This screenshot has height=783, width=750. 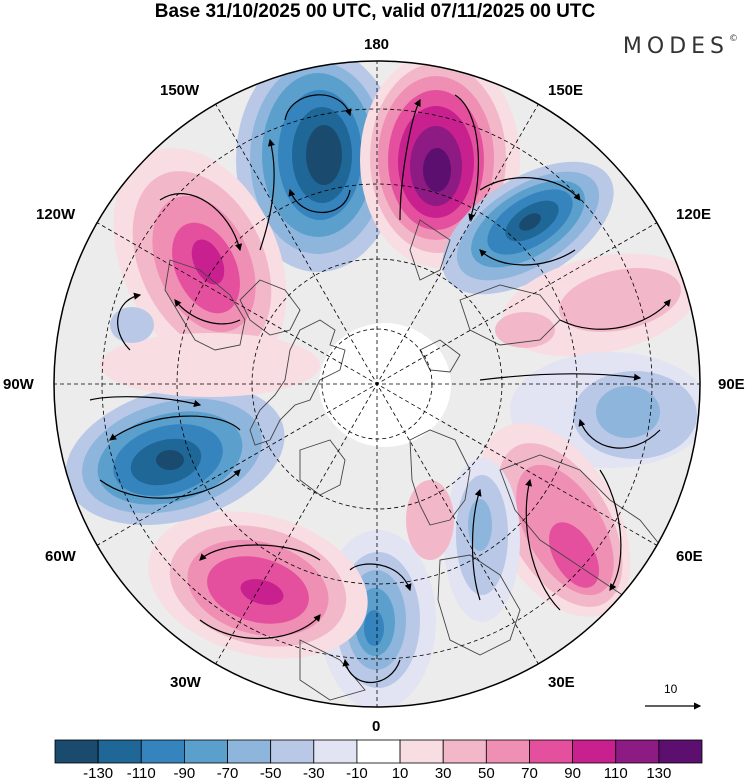 I want to click on colorbar-tick-label: -90, so click(x=184, y=773).